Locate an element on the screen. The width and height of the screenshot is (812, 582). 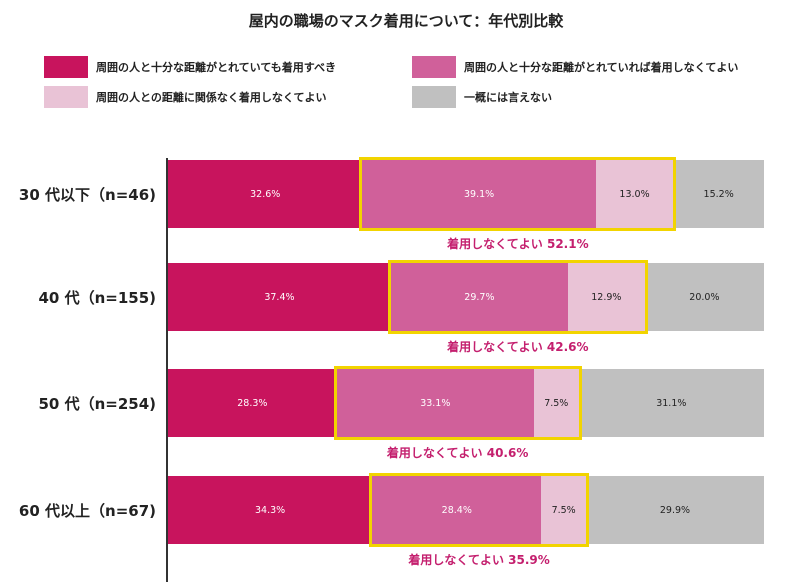
category-label: 60 代以上（n=67) is located at coordinates (87, 511).